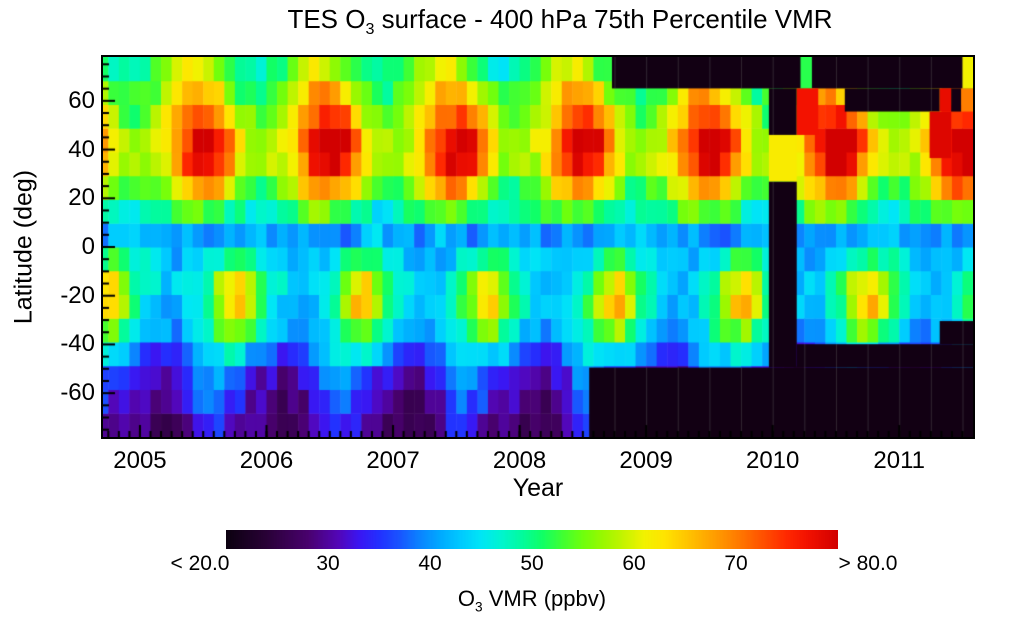  Describe the element at coordinates (81, 100) in the screenshot. I see `y-tick-label: 60` at that location.